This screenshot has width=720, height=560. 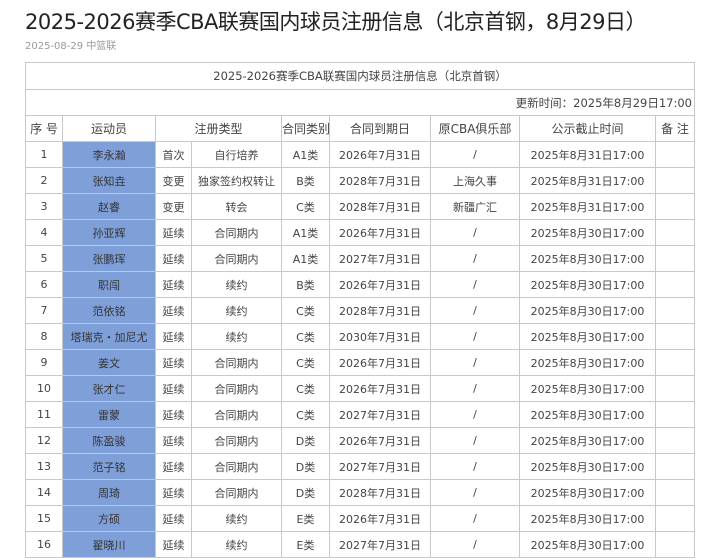 I want to click on contract-expiry: 2030年7月31日, so click(x=380, y=336).